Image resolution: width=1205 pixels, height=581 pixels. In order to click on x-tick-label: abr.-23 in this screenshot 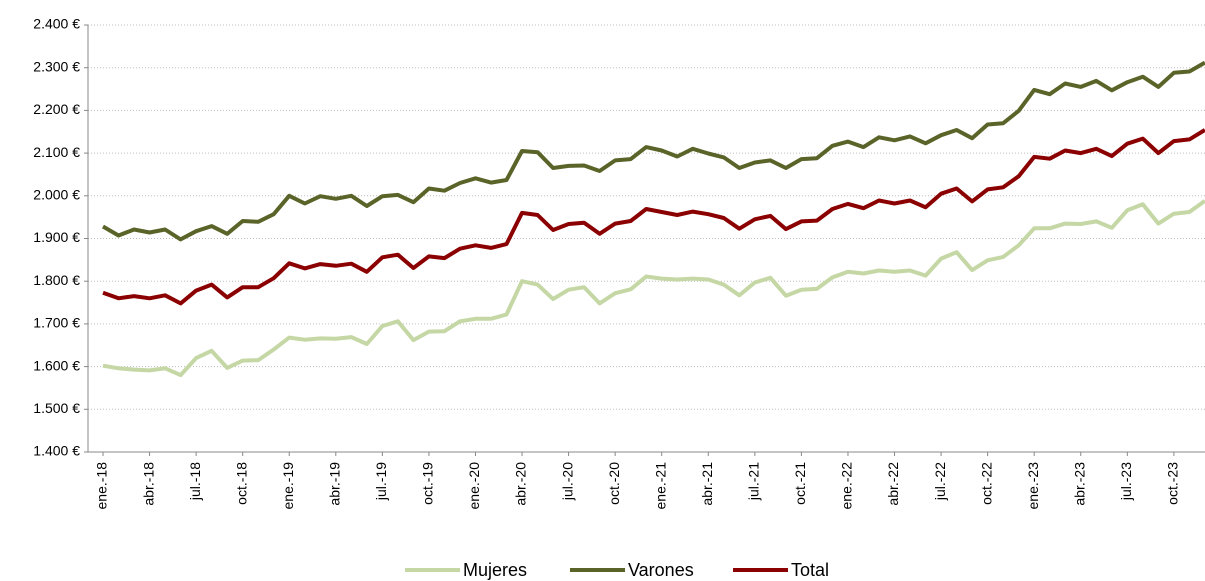, I will do `click(1079, 484)`.